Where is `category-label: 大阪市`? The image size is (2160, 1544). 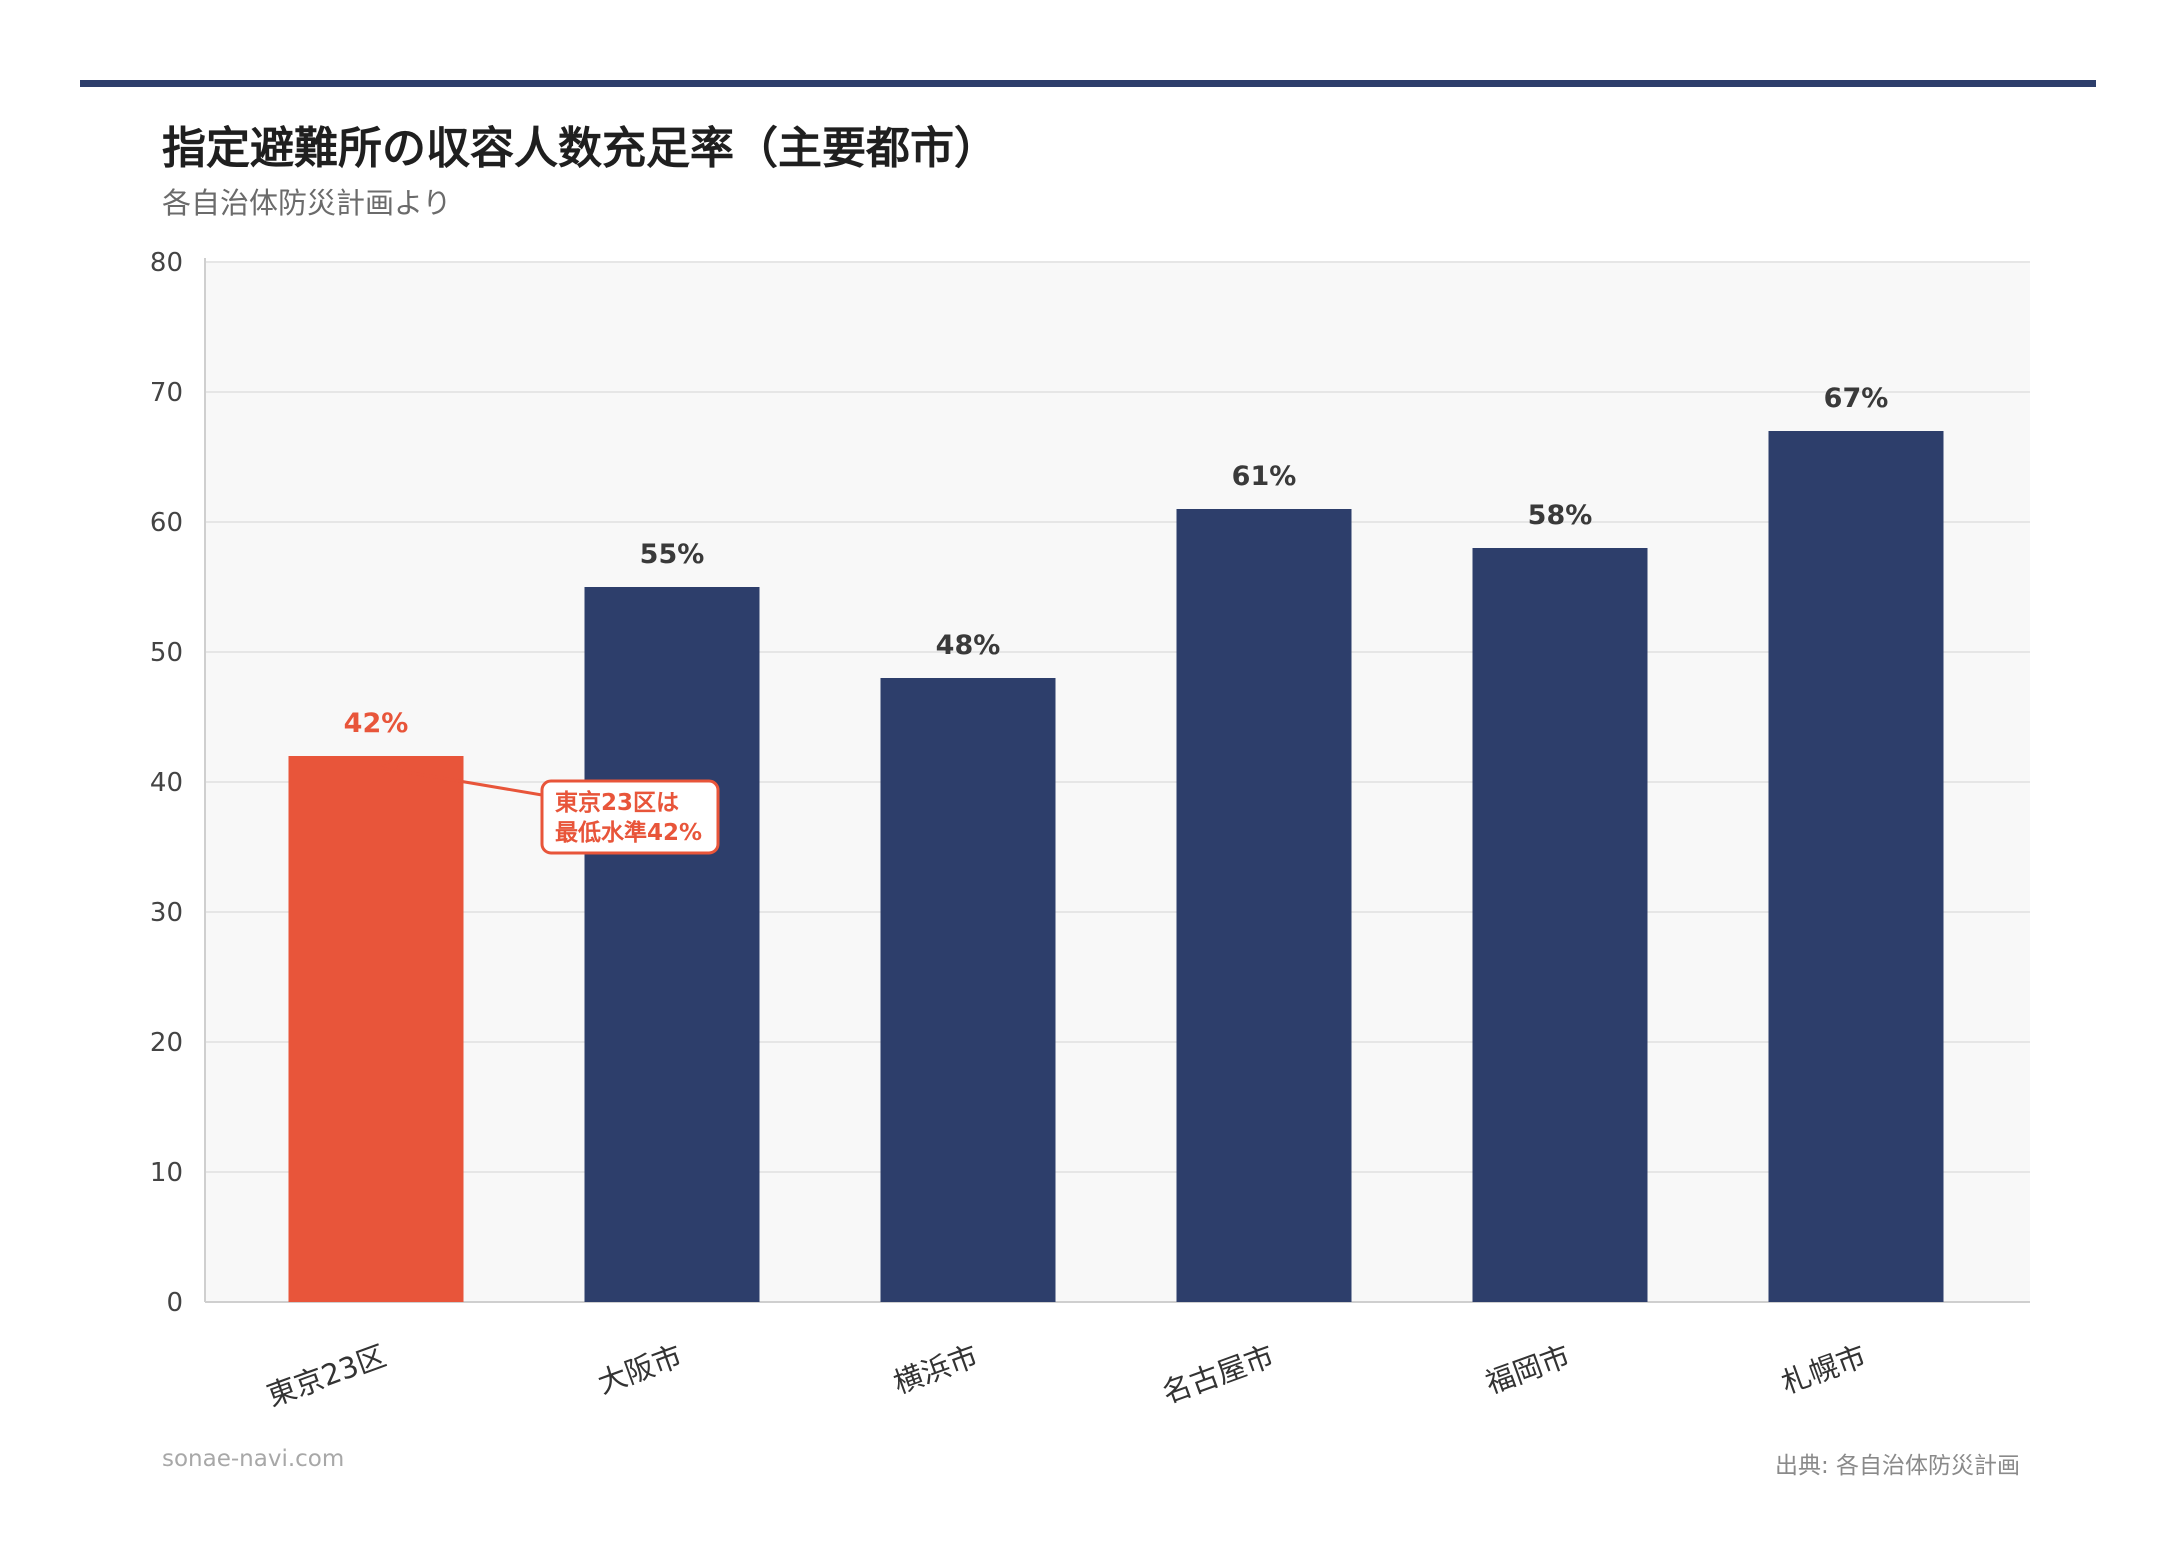 category-label: 大阪市 is located at coordinates (639, 1370).